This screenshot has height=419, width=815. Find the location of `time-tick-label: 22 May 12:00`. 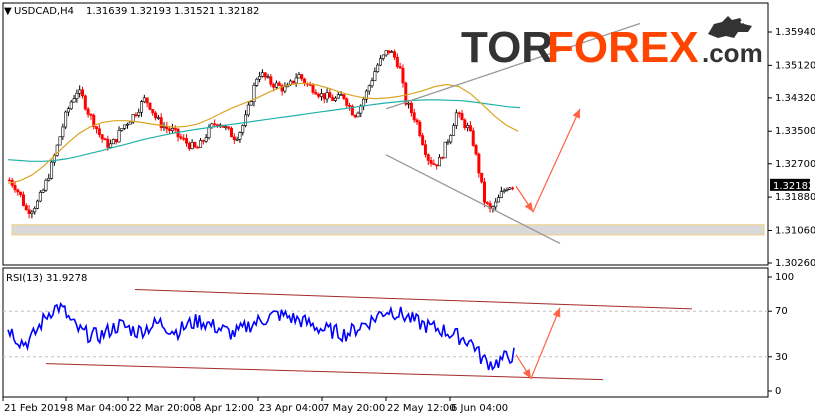

time-tick-label: 22 May 12:00 is located at coordinates (421, 408).